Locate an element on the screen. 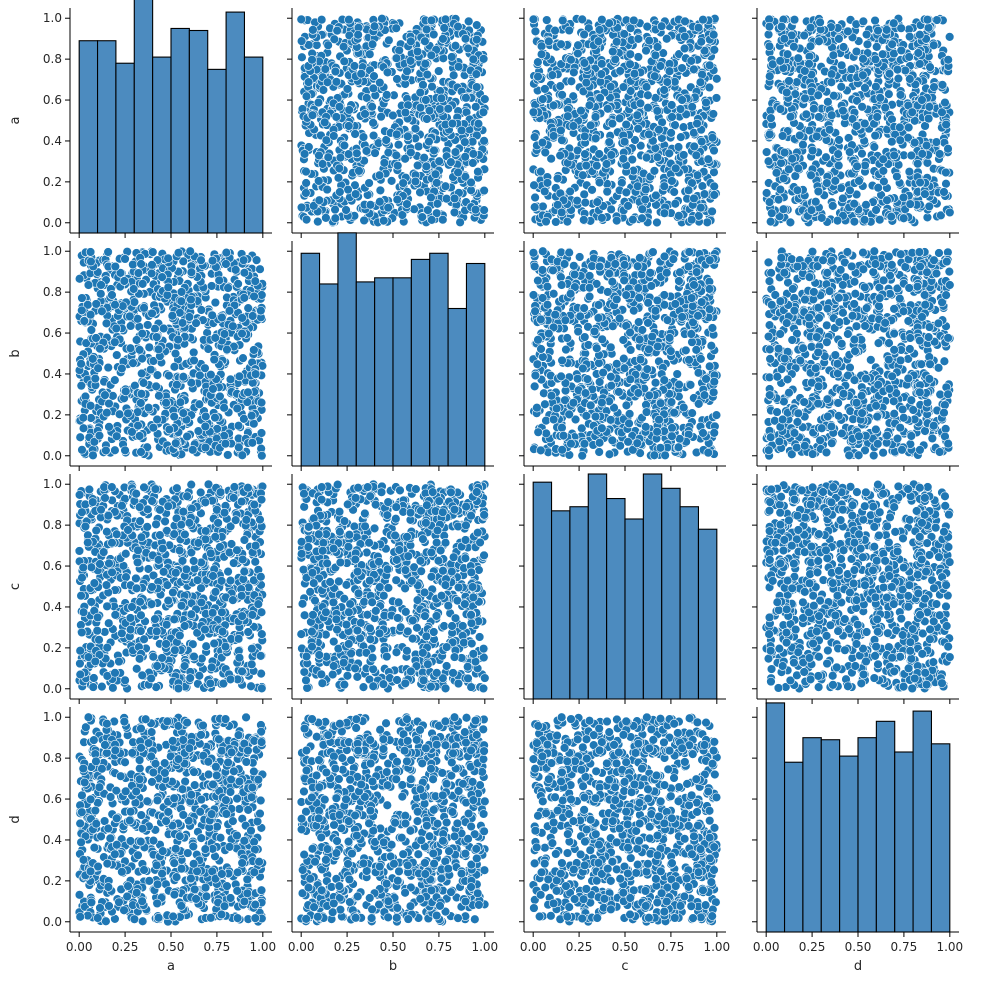 The height and width of the screenshot is (986, 989). y-tick-label: 0.2 is located at coordinates (52, 415).